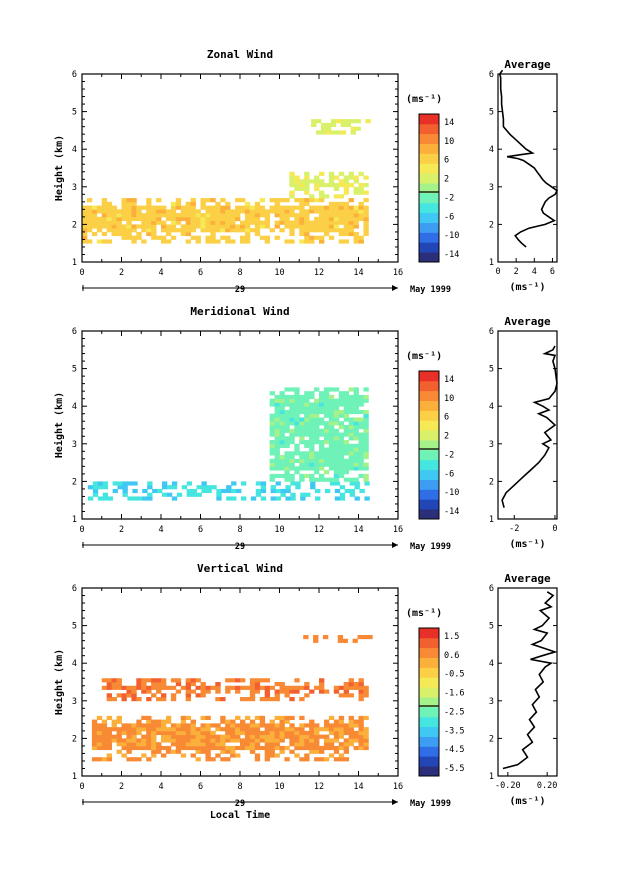 The height and width of the screenshot is (873, 619). What do you see at coordinates (449, 455) in the screenshot?
I see `colorbar-tick-label: -2` at bounding box center [449, 455].